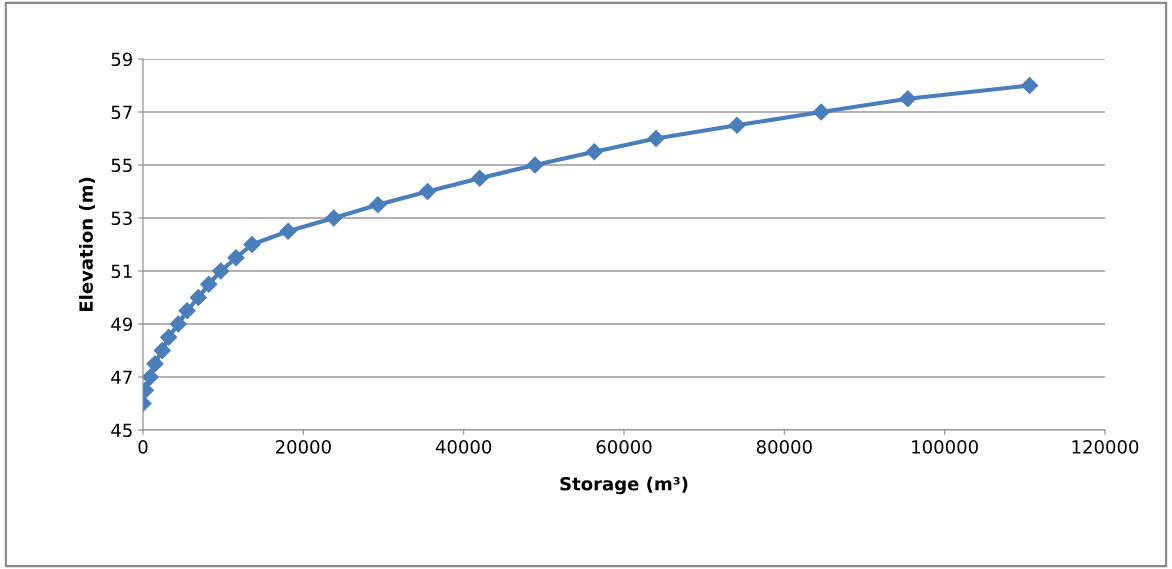  What do you see at coordinates (122, 324) in the screenshot?
I see `y-tick-label: 49` at bounding box center [122, 324].